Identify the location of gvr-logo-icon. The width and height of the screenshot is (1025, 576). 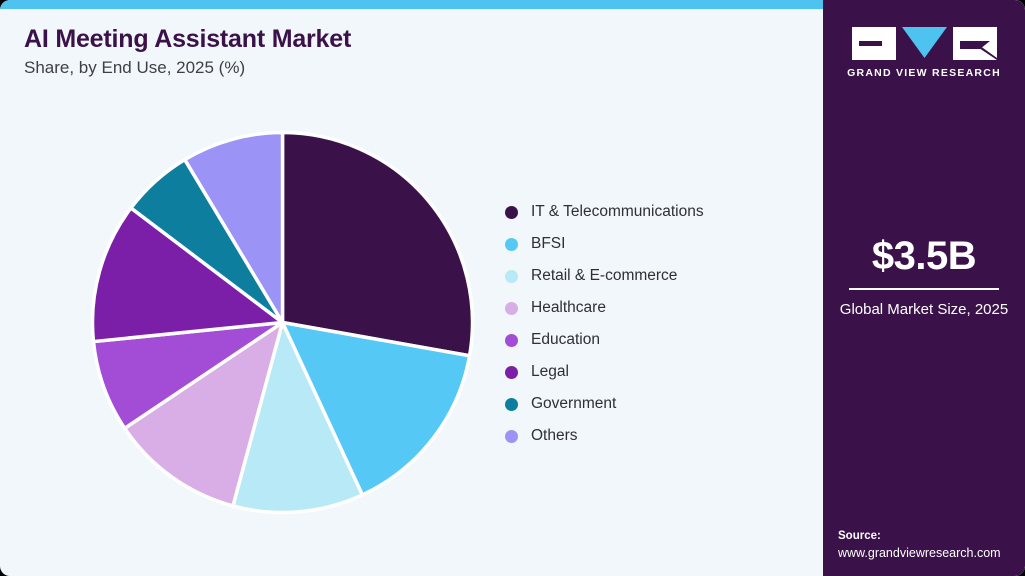
(924, 43).